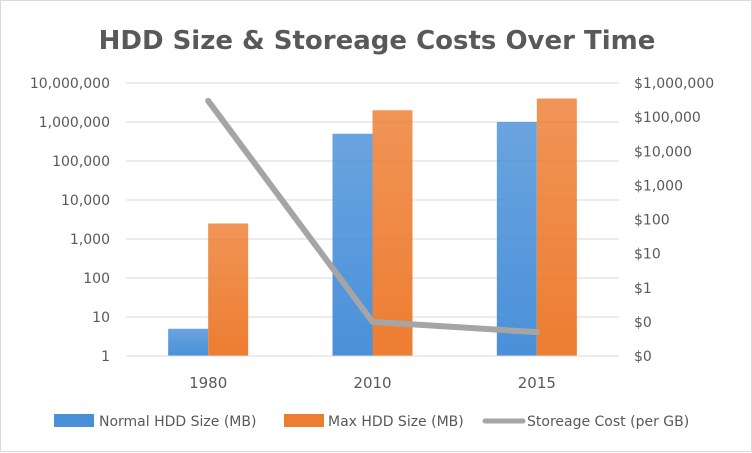  Describe the element at coordinates (516, 239) in the screenshot. I see `bar-normal-2015` at that location.